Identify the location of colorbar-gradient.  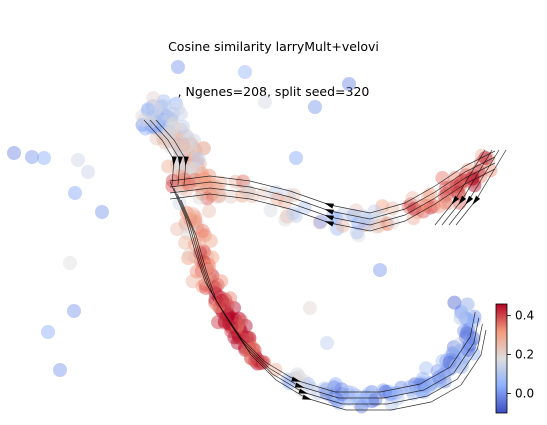
(501, 358).